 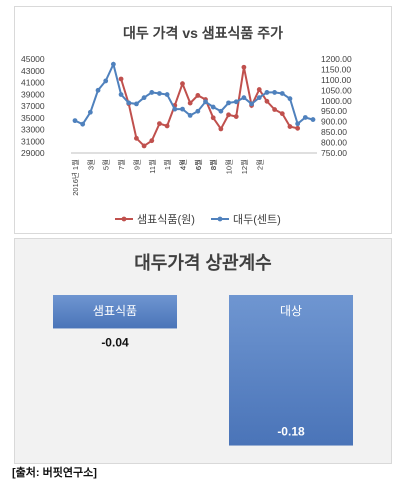 I want to click on bar-category-label: 샘표식품, so click(x=115, y=311).